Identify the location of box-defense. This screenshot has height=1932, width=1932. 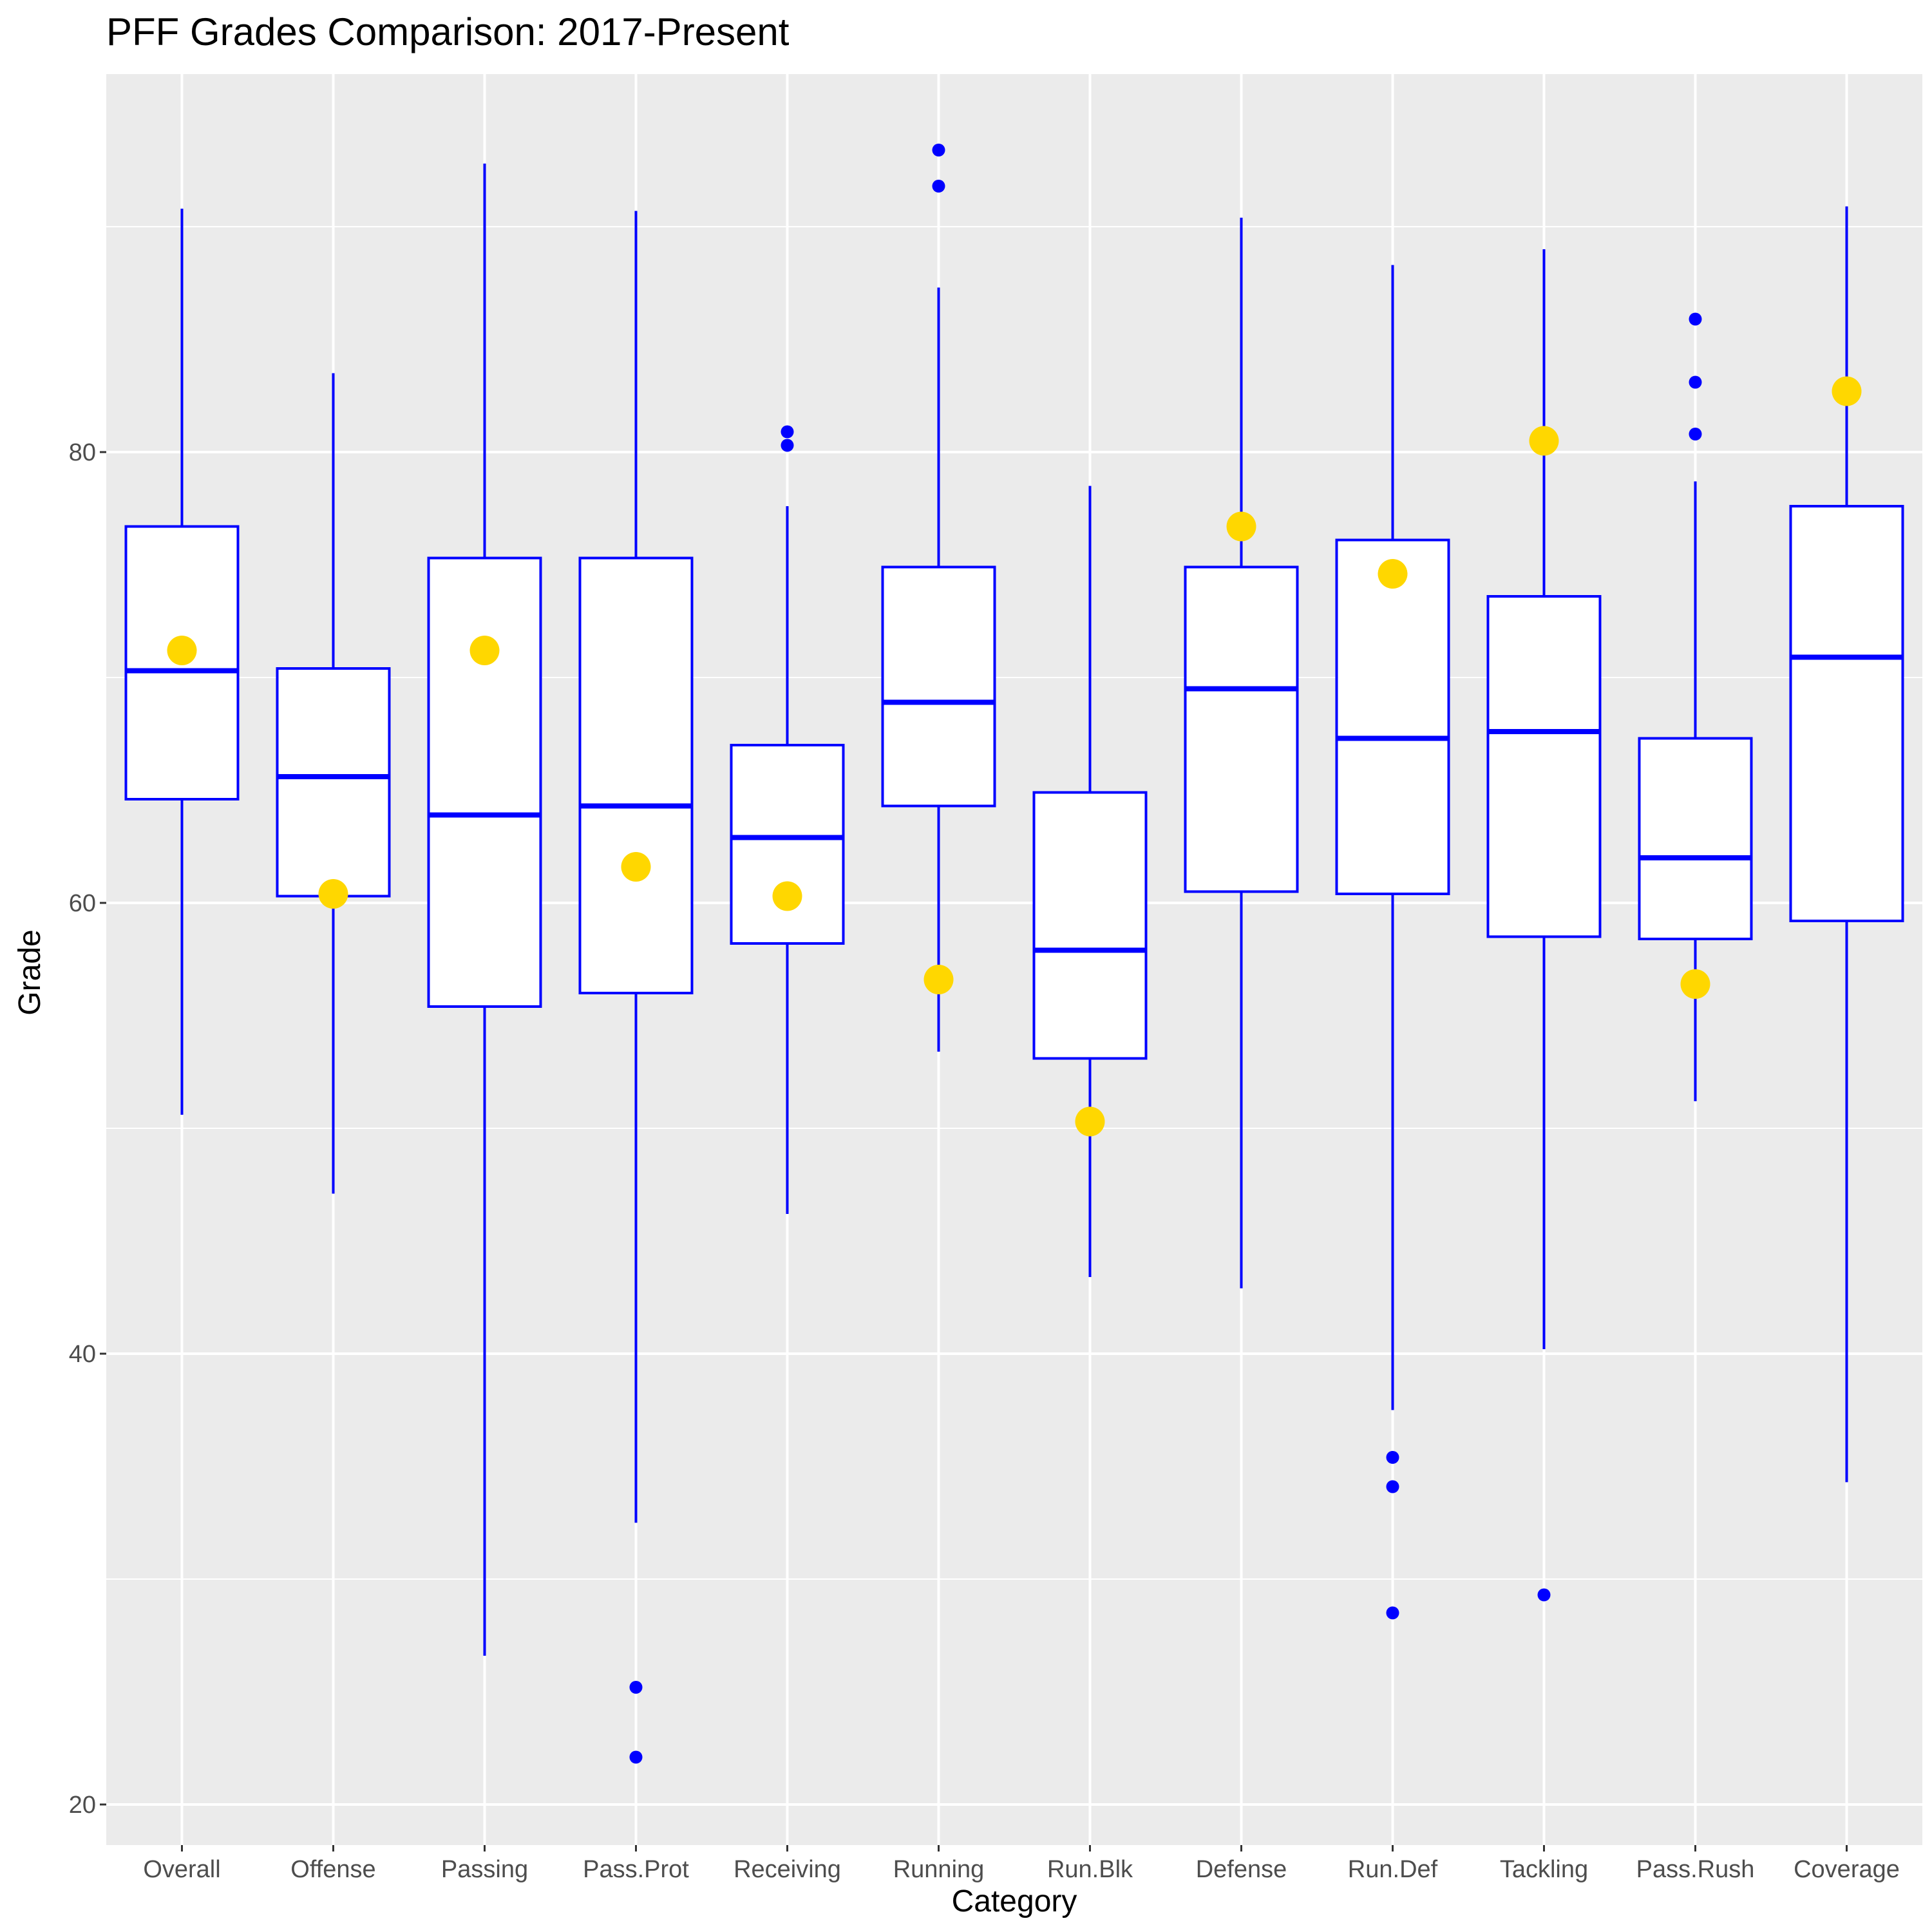
(1241, 753).